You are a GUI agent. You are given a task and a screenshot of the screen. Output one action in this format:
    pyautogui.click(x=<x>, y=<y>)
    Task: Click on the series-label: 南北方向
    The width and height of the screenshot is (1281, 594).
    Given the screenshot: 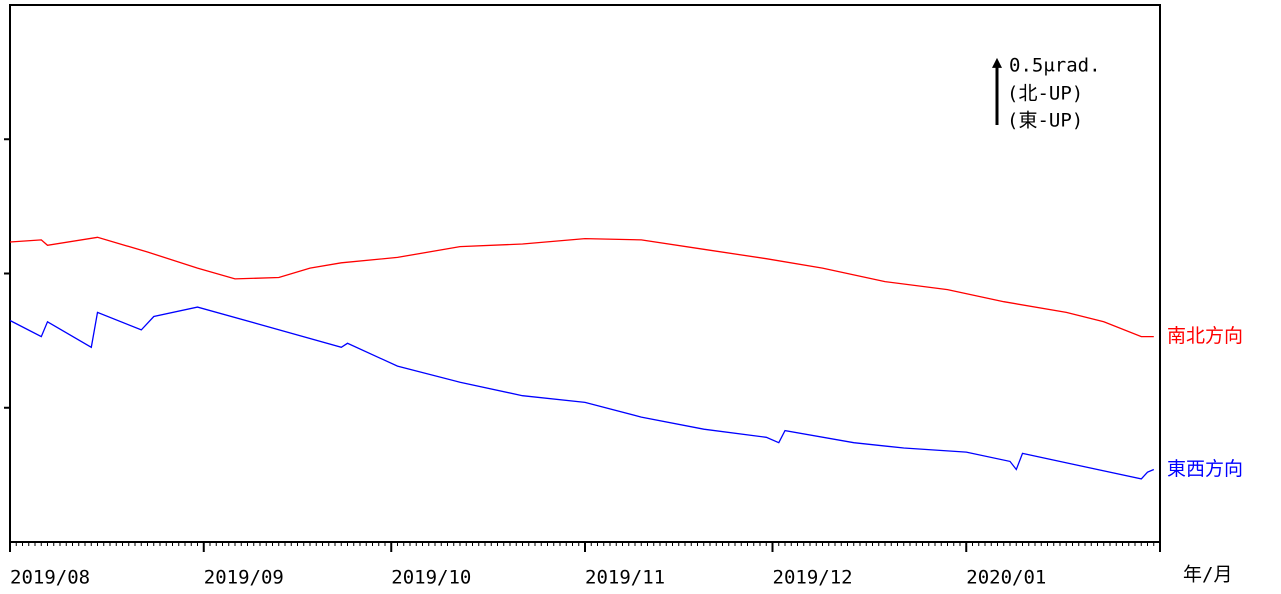 What is the action you would take?
    pyautogui.click(x=1205, y=336)
    